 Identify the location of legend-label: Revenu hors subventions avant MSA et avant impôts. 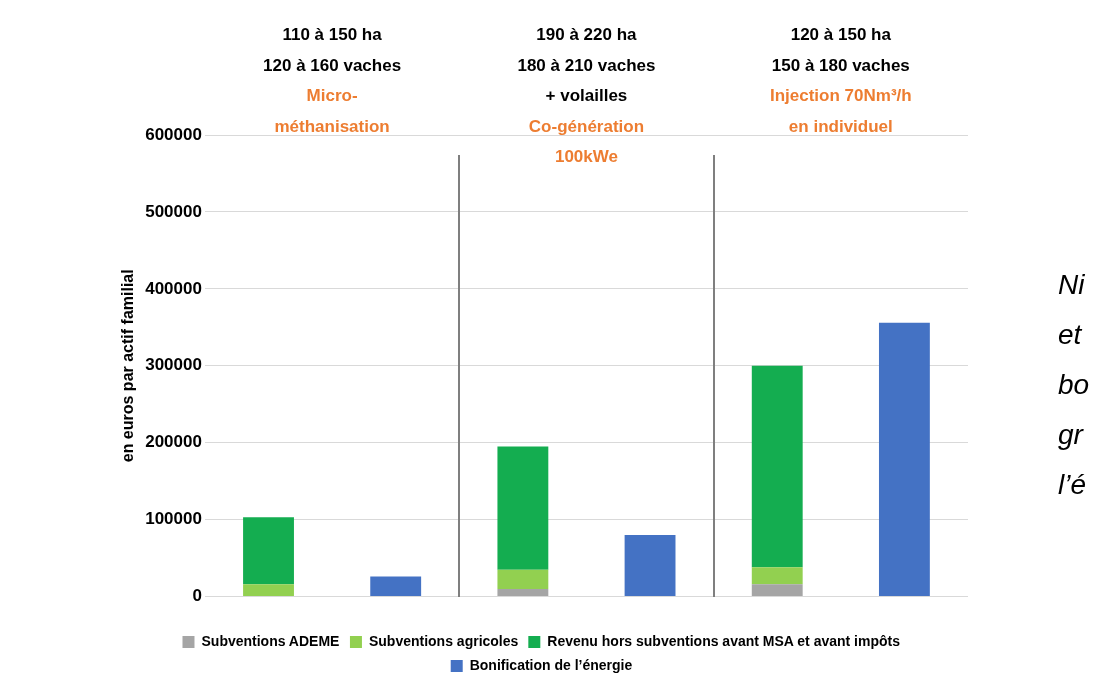
(724, 640).